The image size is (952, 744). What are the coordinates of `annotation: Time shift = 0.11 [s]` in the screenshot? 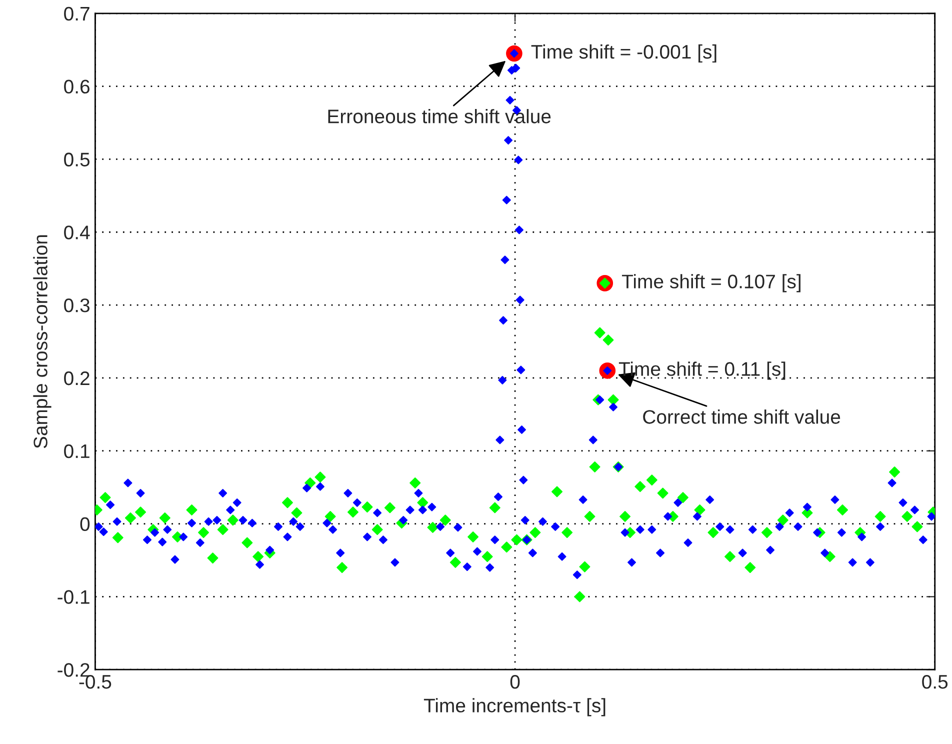 It's located at (702, 371).